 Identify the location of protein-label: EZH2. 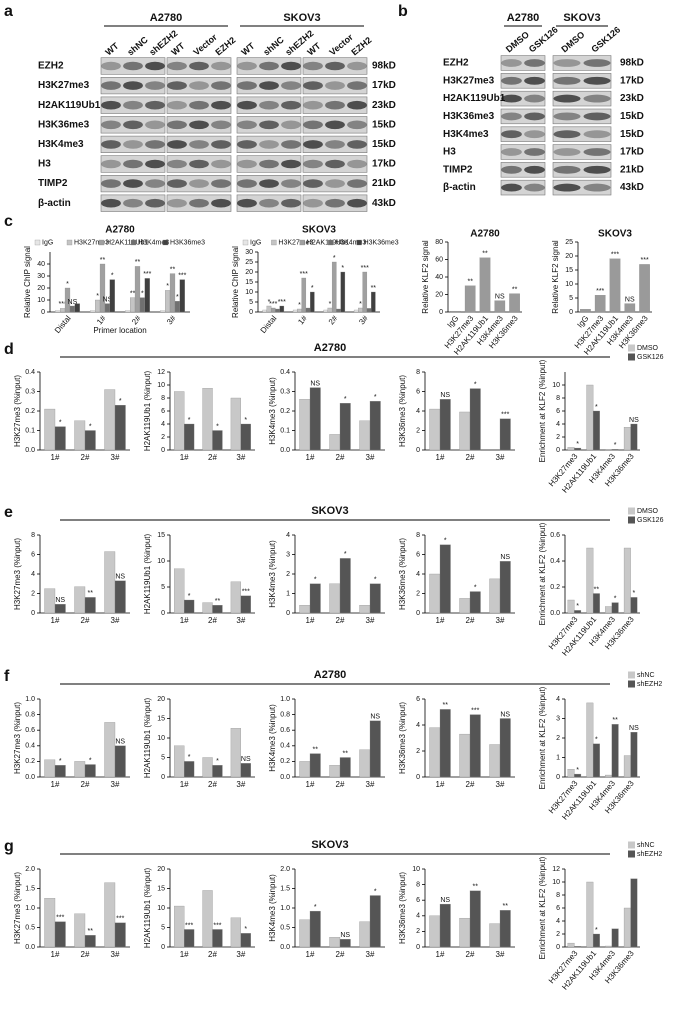
(456, 63).